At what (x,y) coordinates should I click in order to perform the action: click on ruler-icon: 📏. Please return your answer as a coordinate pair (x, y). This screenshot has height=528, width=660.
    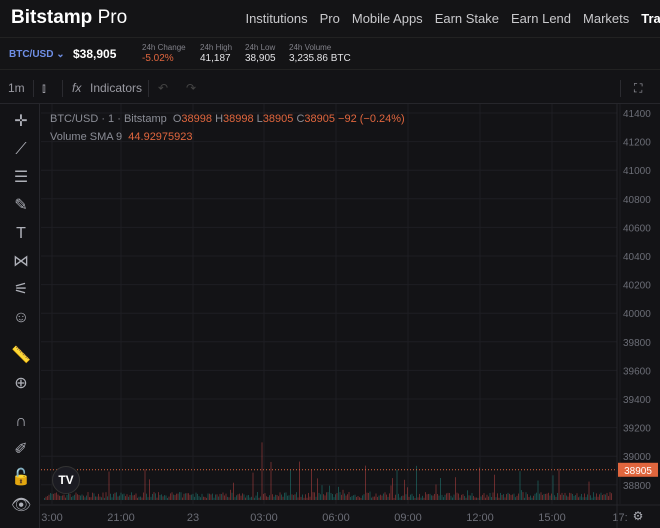
    Looking at the image, I should click on (21, 355).